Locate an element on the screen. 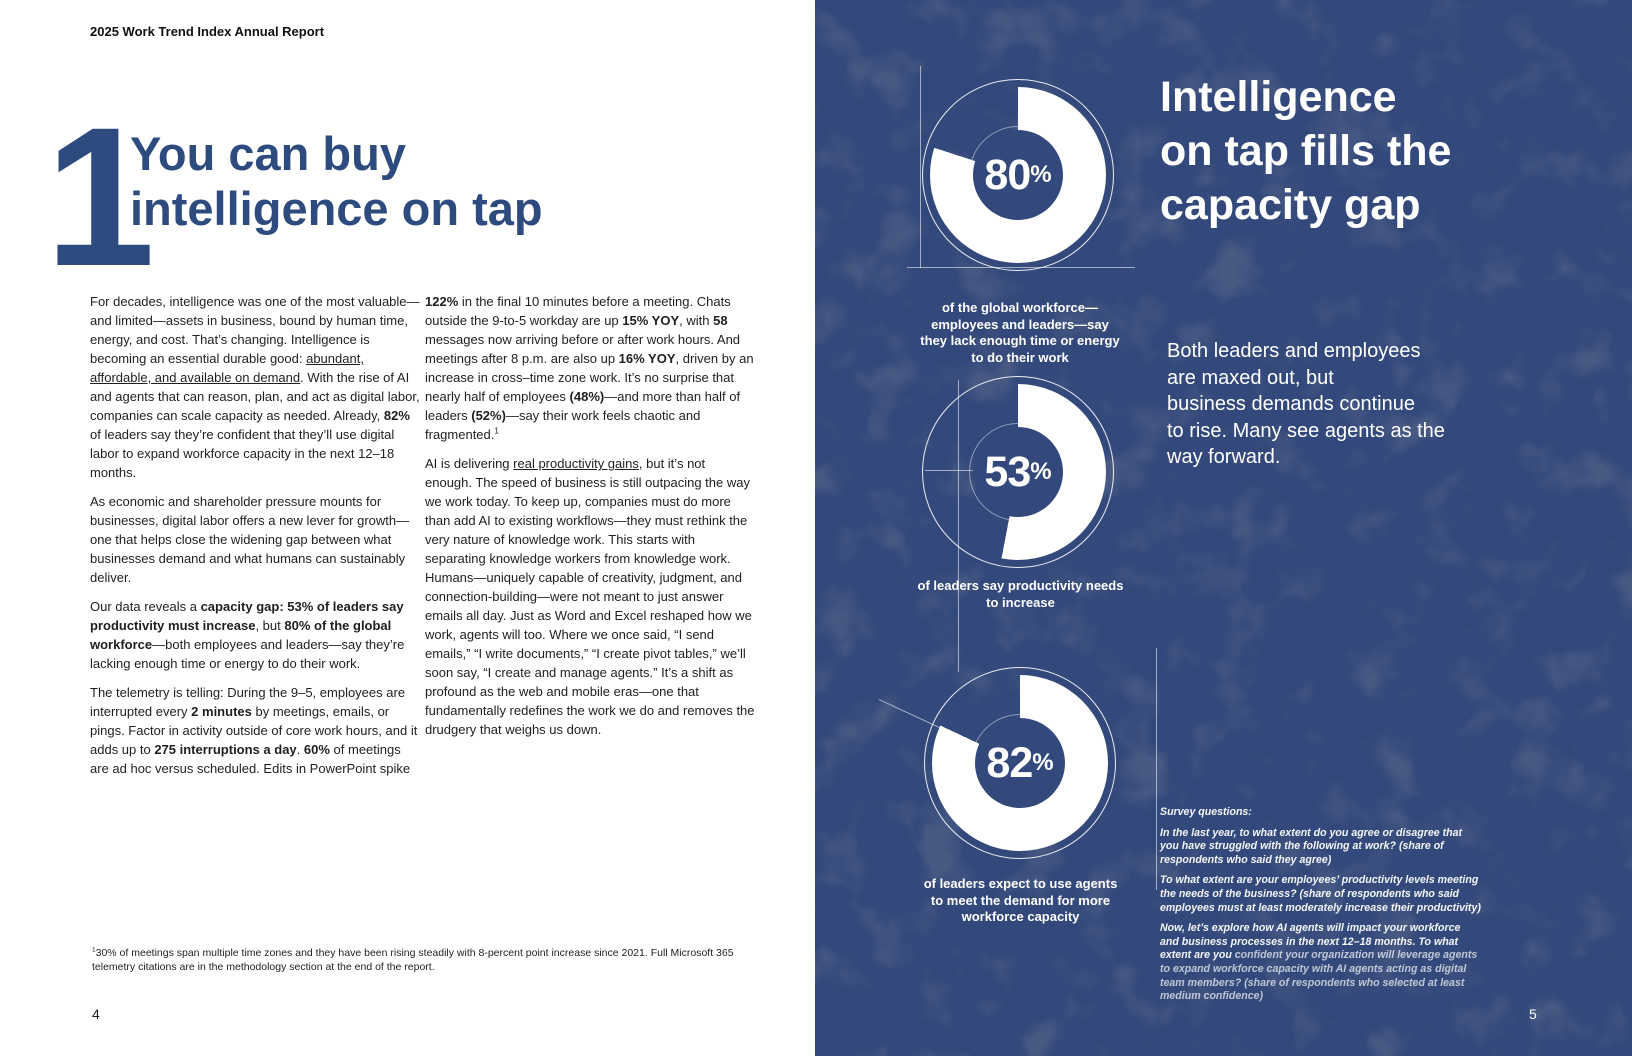 The height and width of the screenshot is (1056, 1632). chapter-title-line-2: intelligence on tap is located at coordinates (336, 208).